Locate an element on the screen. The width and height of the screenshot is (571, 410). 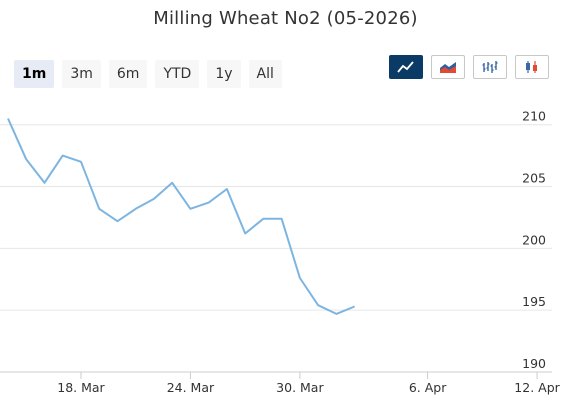
y-axis-labels: 190 195 200 205 210 is located at coordinates (534, 240).